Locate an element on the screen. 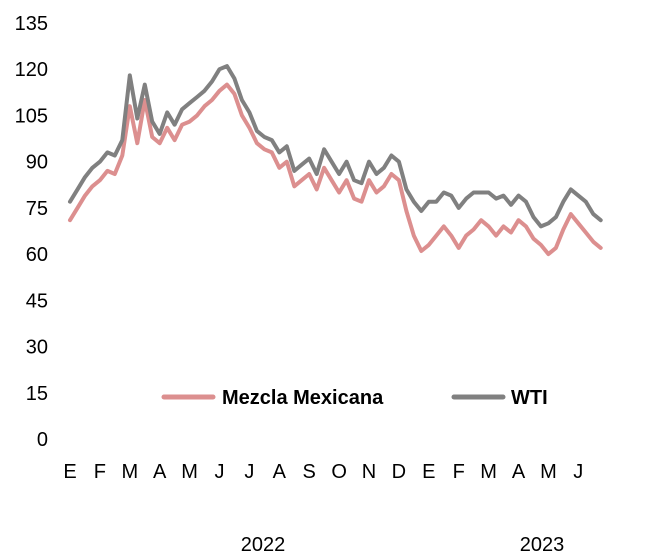 This screenshot has height=552, width=656. legend-label-mezcla: Mezcla Mexicana is located at coordinates (303, 398).